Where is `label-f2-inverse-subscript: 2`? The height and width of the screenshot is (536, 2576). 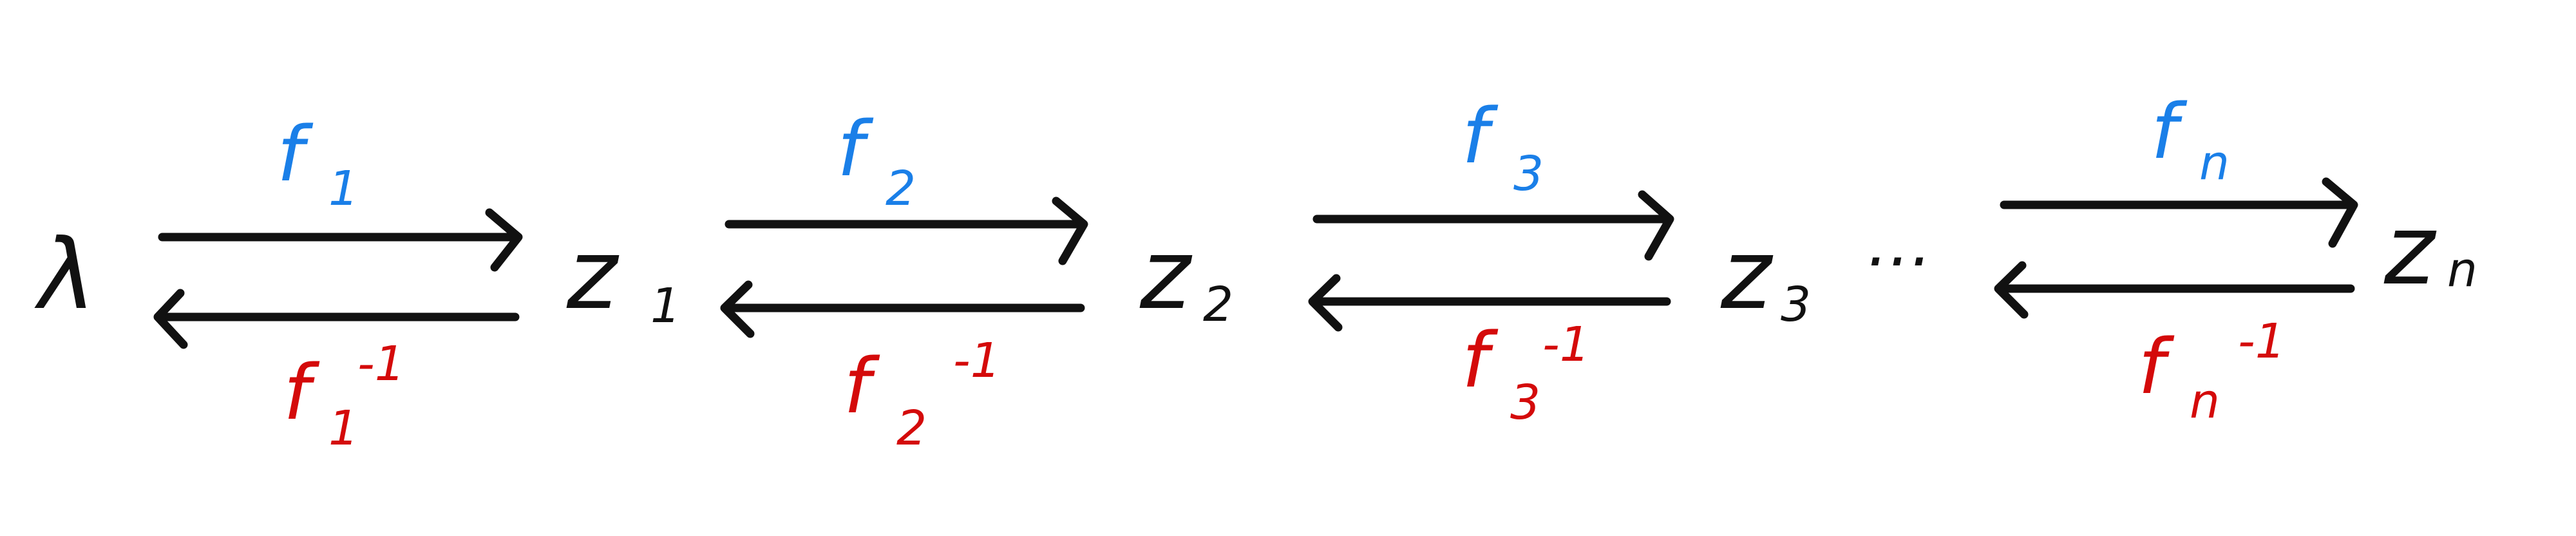
label-f2-inverse-subscript: 2 is located at coordinates (911, 429).